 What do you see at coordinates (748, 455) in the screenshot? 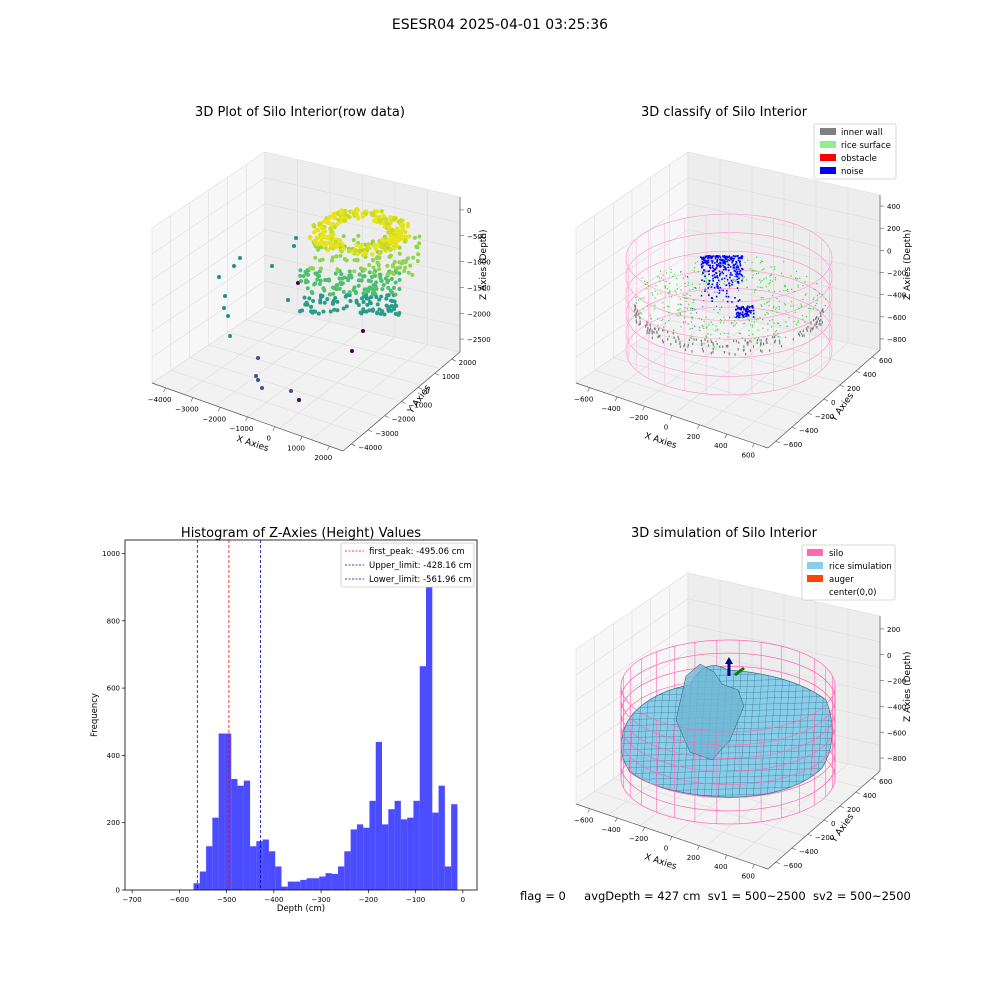
I see `x-tick-label: 600` at bounding box center [748, 455].